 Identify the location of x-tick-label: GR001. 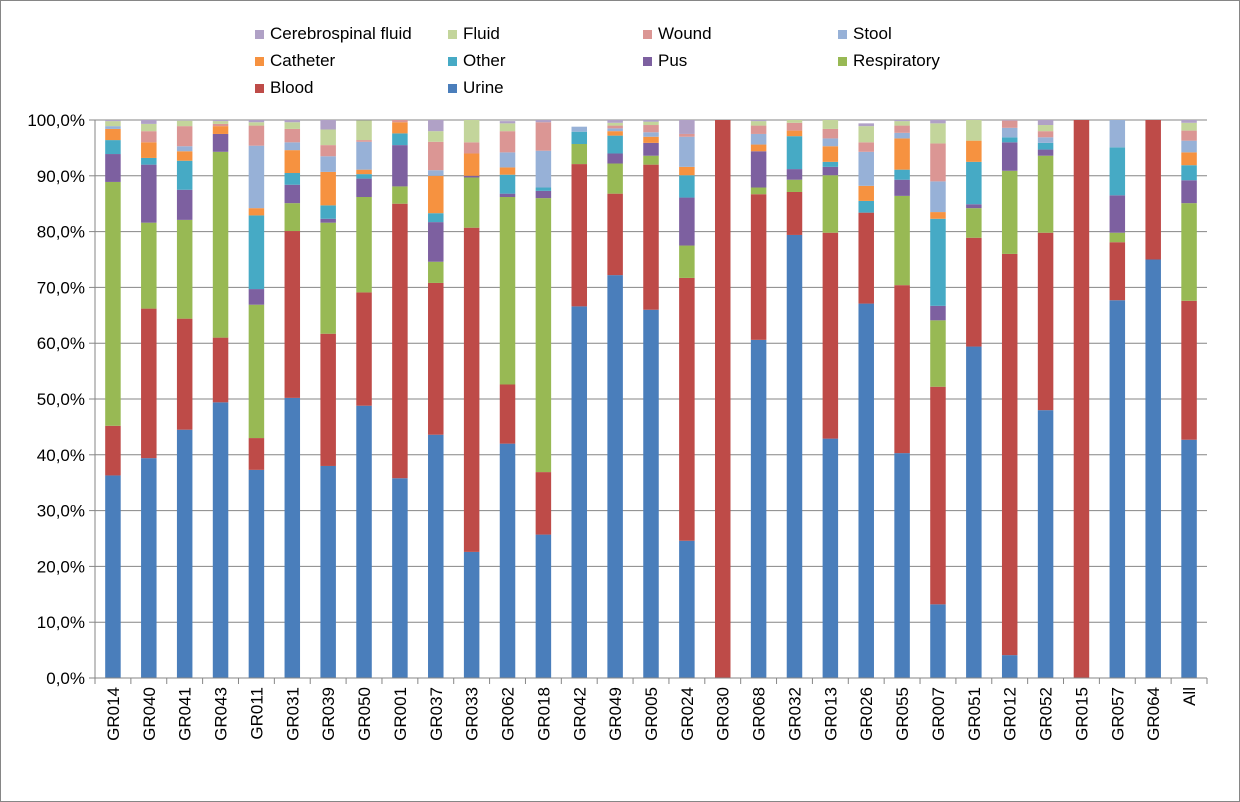
(400, 714).